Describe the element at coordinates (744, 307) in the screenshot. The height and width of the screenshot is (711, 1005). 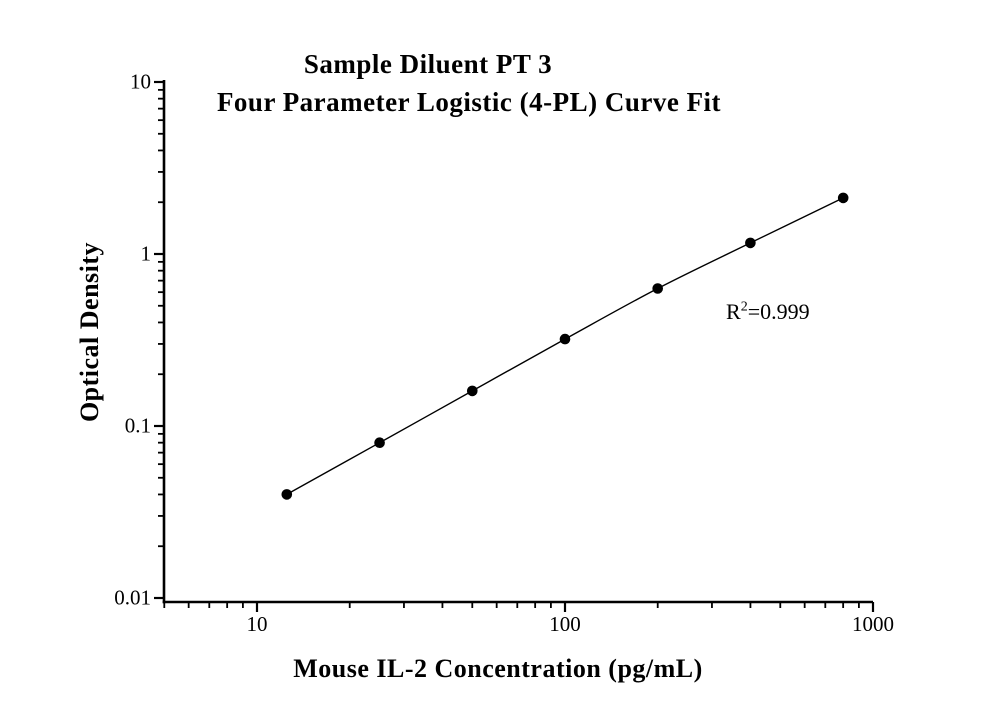
I see `r-squared-superscript: 2` at that location.